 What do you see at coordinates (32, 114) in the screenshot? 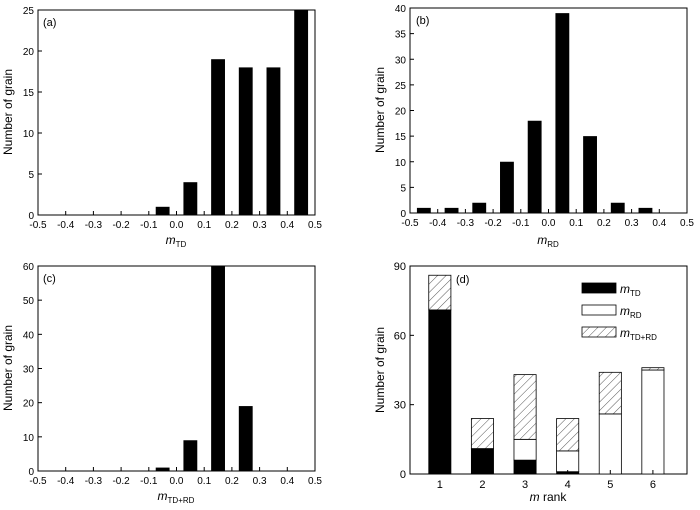
I see `y-axis-ticks: 0 5 10 15 20 25` at bounding box center [32, 114].